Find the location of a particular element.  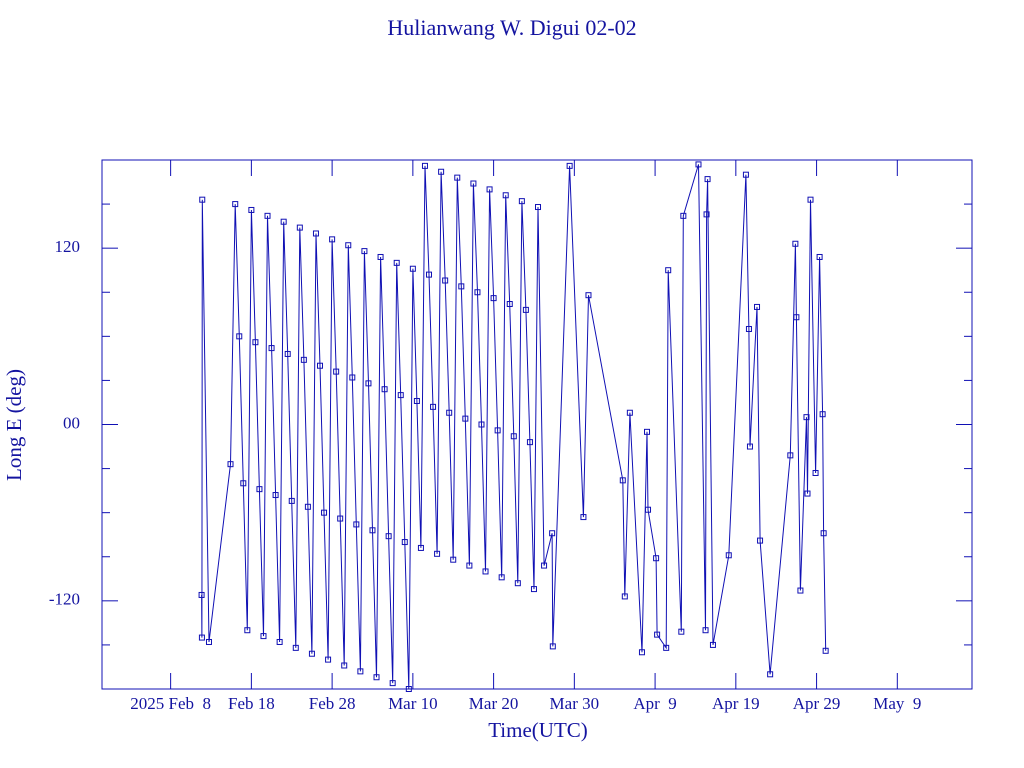

x-tick-label: Mar 30 is located at coordinates (575, 703).